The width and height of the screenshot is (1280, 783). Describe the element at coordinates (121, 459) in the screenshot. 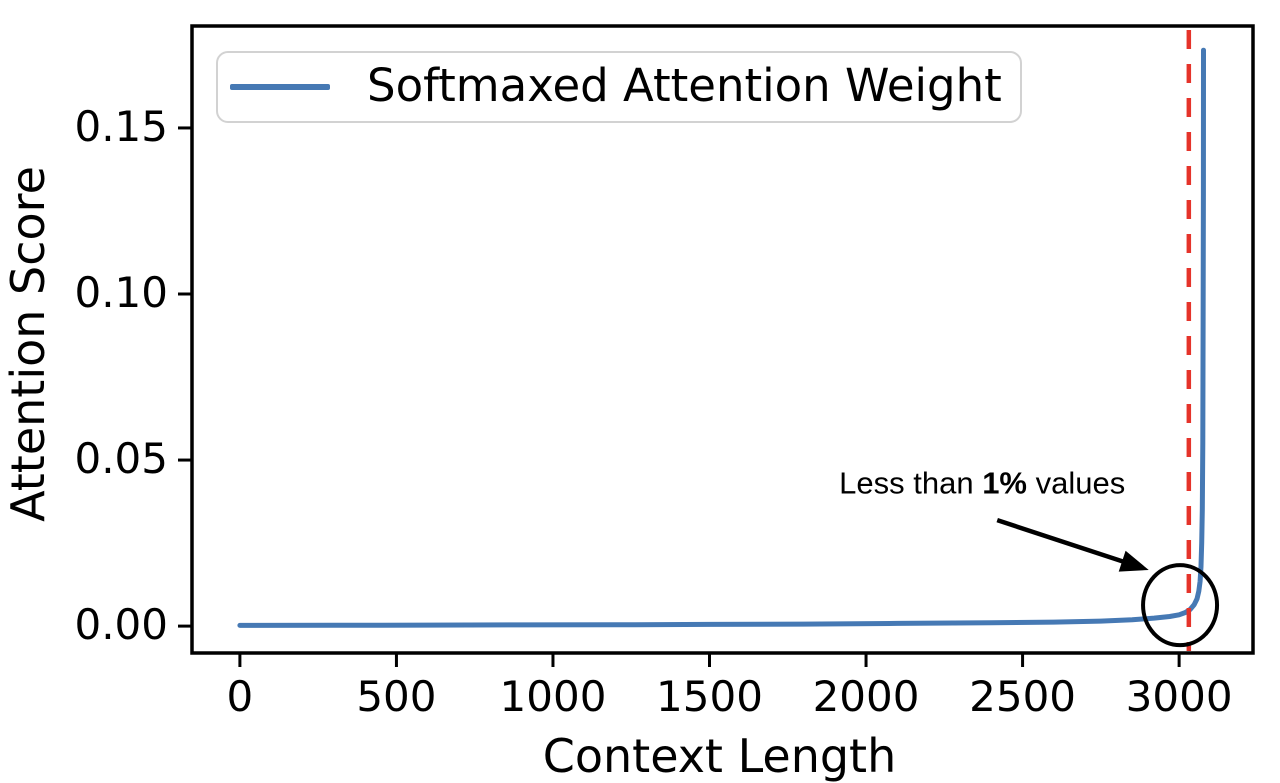

I see `y-tick-label: 0.05` at that location.